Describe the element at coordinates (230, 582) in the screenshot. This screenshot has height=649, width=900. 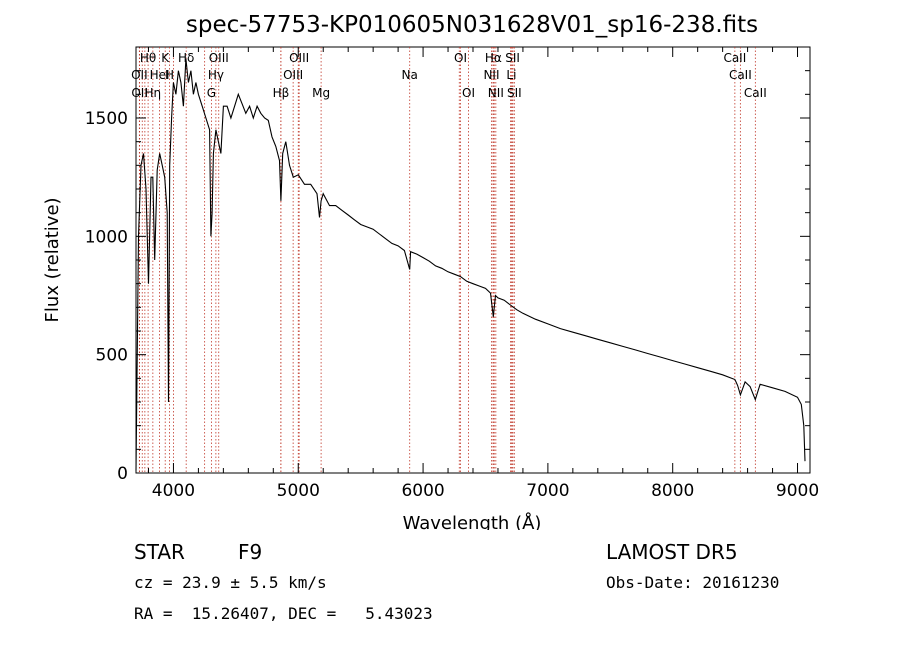
I see `redshift-velocity: cz = 23.9 ± 5.5 km/s` at that location.